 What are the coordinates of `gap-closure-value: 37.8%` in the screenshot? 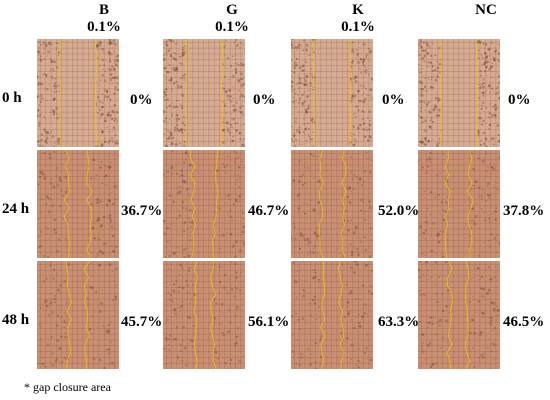 It's located at (524, 211).